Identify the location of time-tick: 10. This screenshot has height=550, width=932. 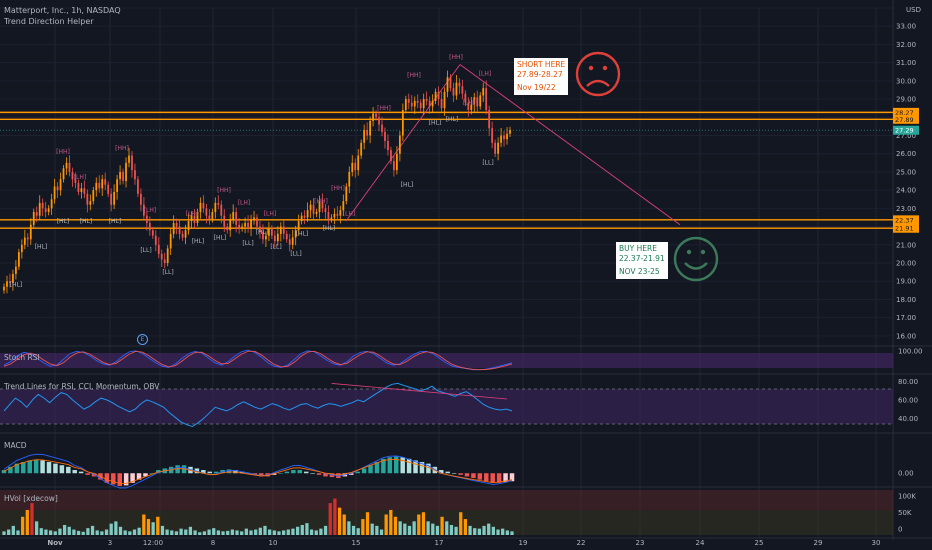
(273, 543).